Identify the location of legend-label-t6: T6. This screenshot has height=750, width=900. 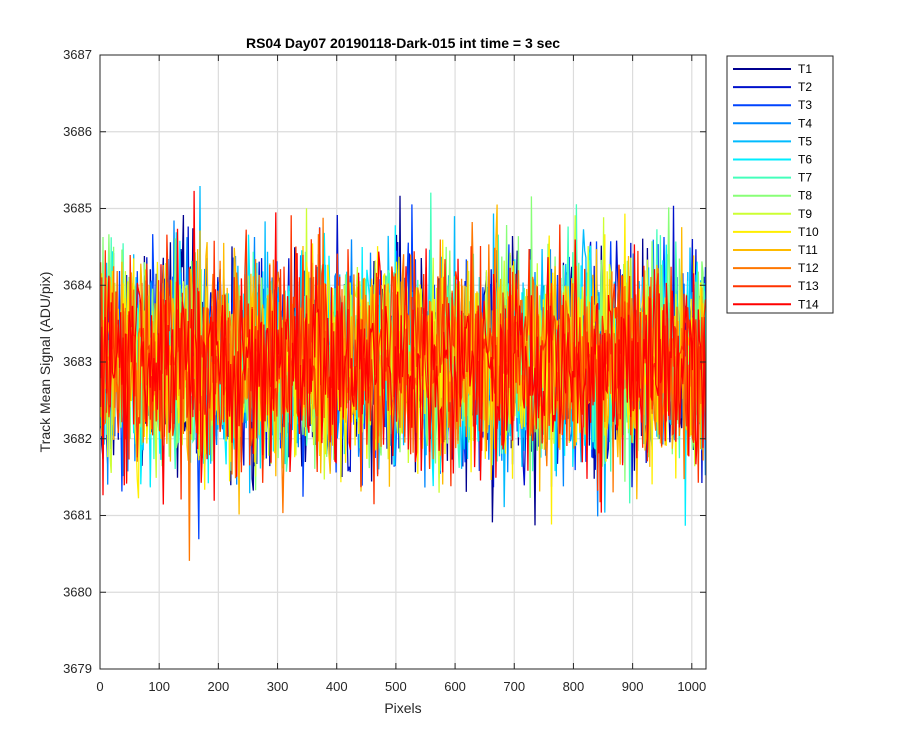
(805, 160).